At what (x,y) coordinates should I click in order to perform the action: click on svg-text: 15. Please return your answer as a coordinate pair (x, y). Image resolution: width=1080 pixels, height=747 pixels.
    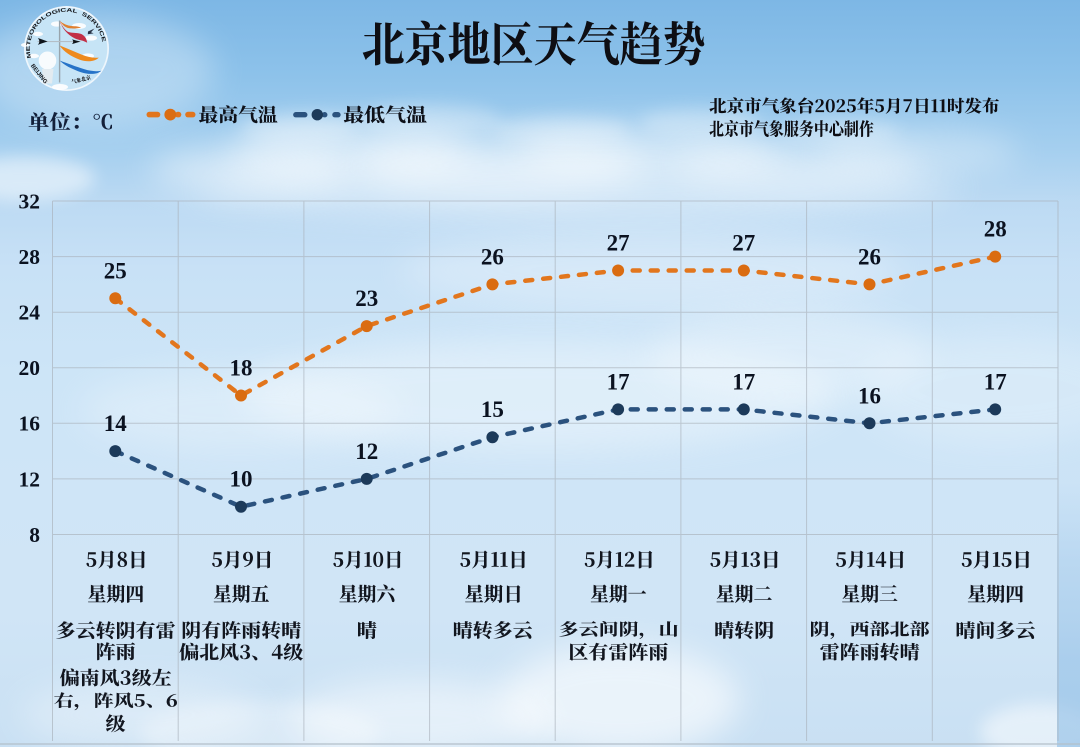
    Looking at the image, I should click on (492, 409).